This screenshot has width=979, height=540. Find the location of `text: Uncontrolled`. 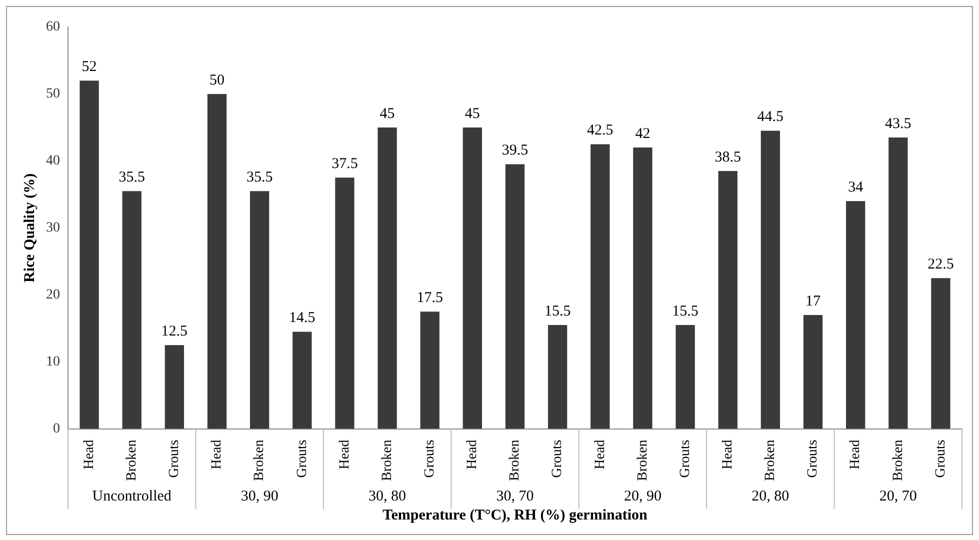

text: Uncontrolled is located at coordinates (132, 496).